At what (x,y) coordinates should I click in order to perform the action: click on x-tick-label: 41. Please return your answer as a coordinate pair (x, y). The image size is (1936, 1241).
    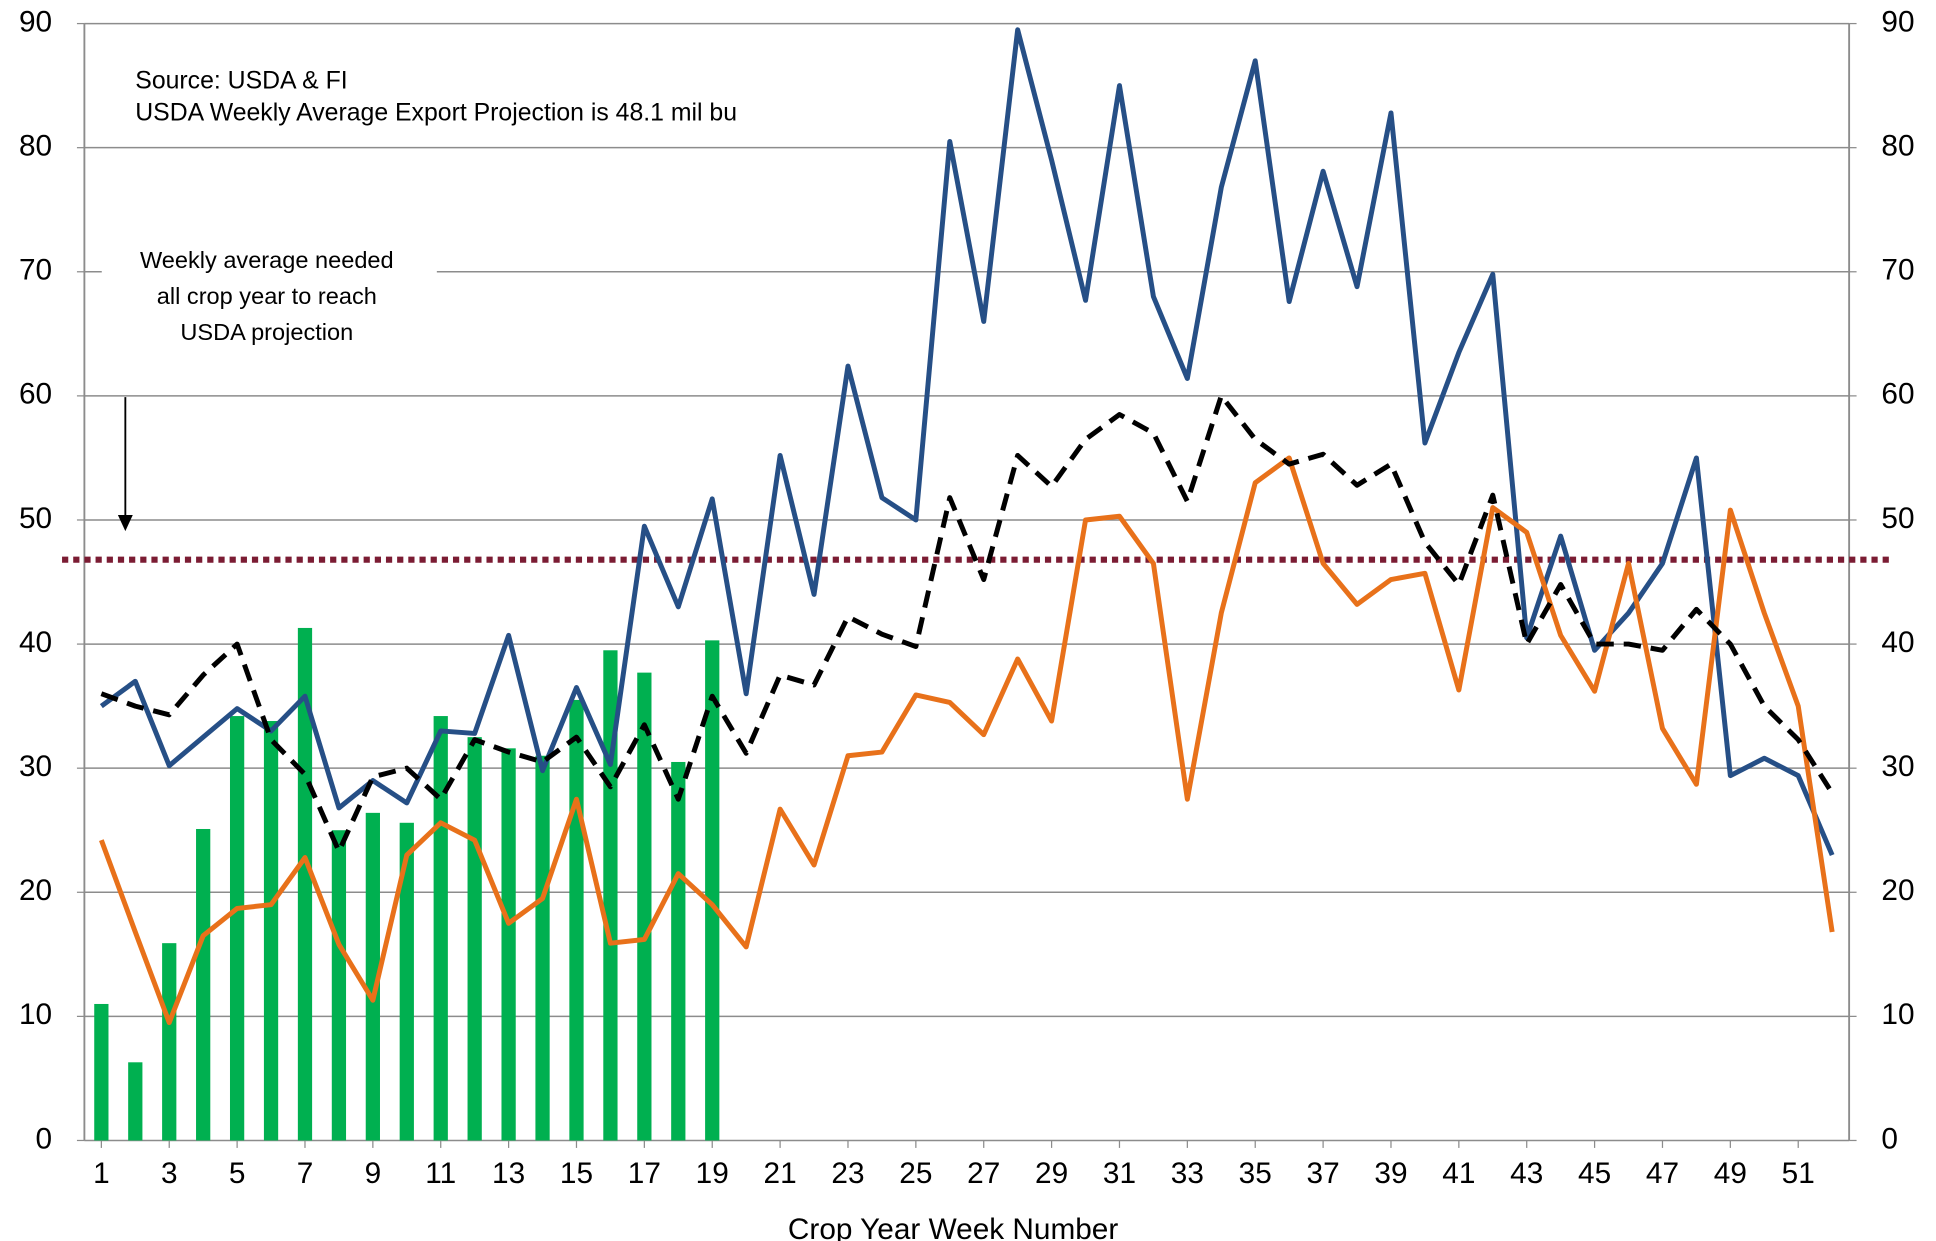
    Looking at the image, I should click on (1458, 1173).